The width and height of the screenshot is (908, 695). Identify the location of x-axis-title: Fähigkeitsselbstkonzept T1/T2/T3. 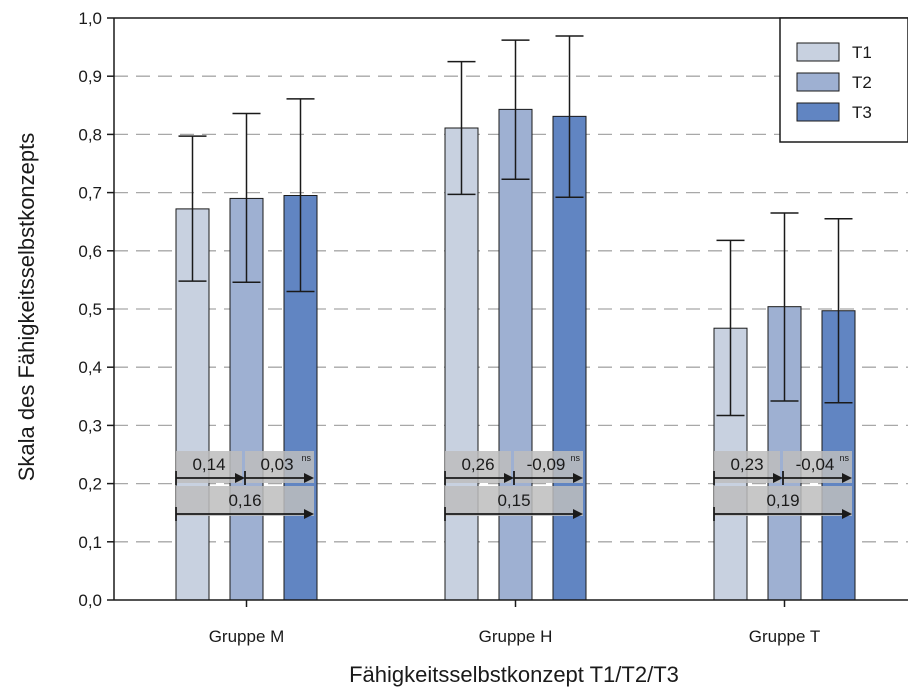
(514, 674).